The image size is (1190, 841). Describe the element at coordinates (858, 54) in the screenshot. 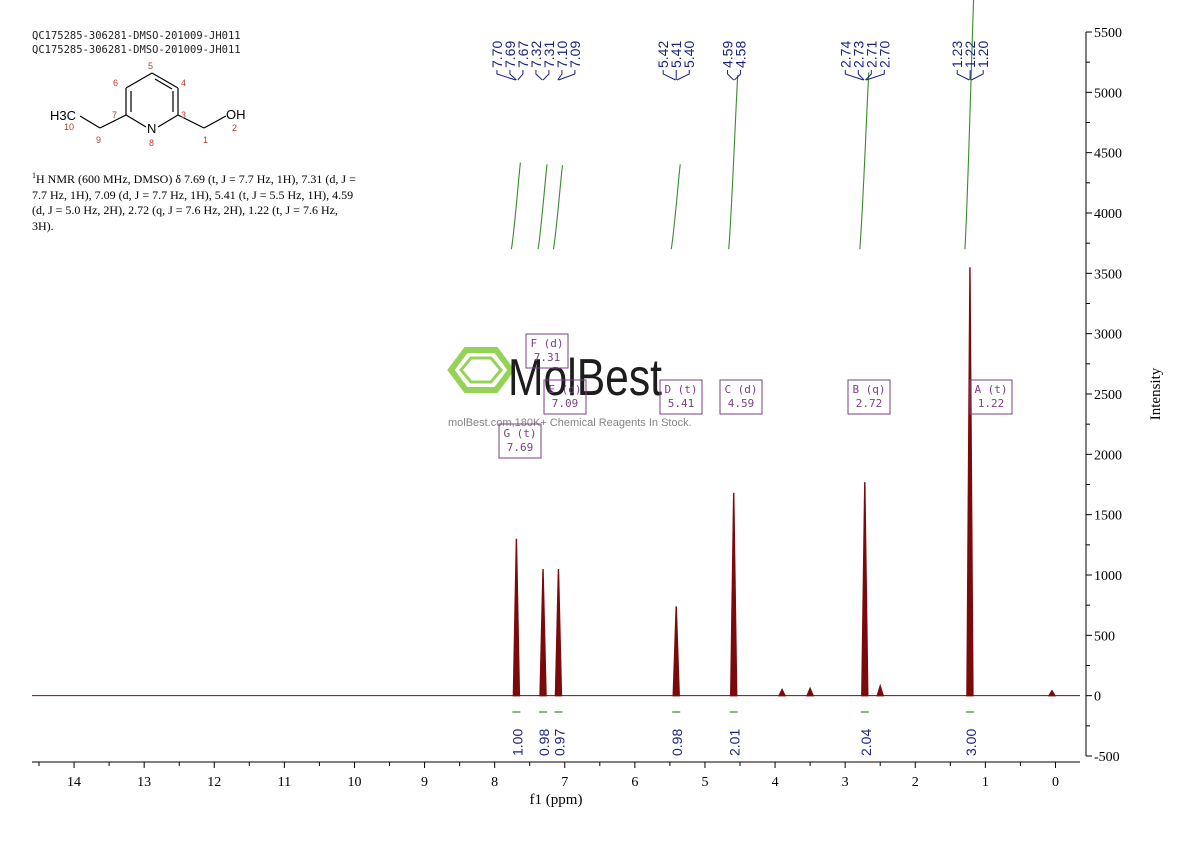

I see `peak-label: 2.73` at that location.